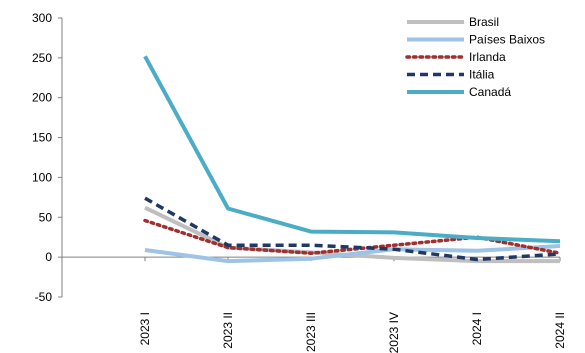 The image size is (585, 353). Describe the element at coordinates (311, 332) in the screenshot. I see `x-tick-label: 2023 III` at that location.